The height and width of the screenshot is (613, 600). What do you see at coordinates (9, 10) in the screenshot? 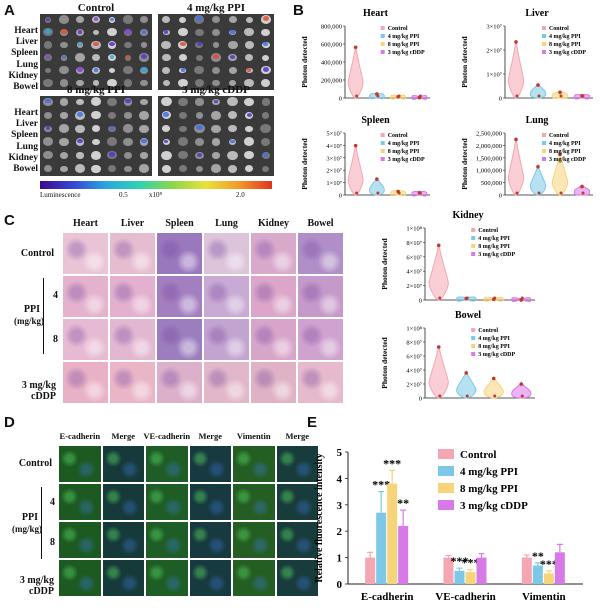
I see `panel-label-a: A` at bounding box center [9, 10].